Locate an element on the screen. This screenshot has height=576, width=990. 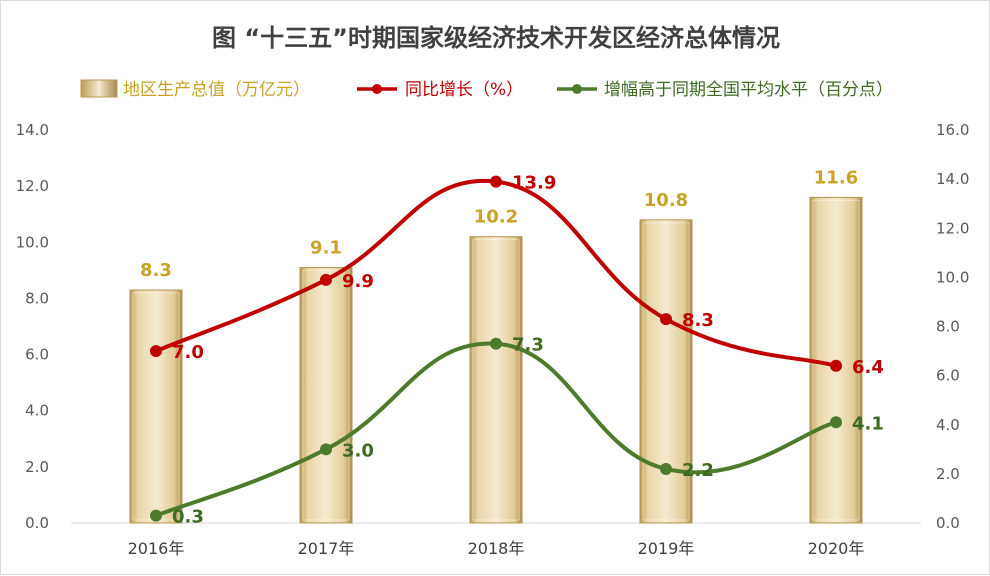
x-category-label: 2016年 is located at coordinates (156, 548).